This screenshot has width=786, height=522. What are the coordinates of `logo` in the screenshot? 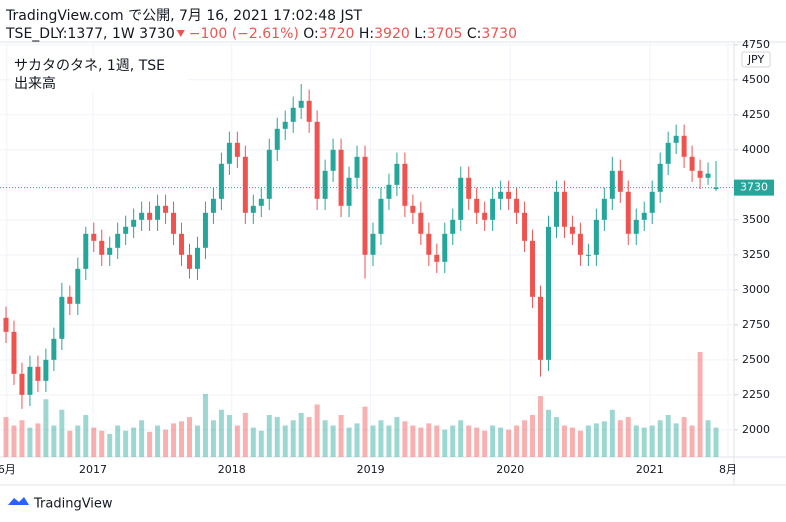 It's located at (18, 501).